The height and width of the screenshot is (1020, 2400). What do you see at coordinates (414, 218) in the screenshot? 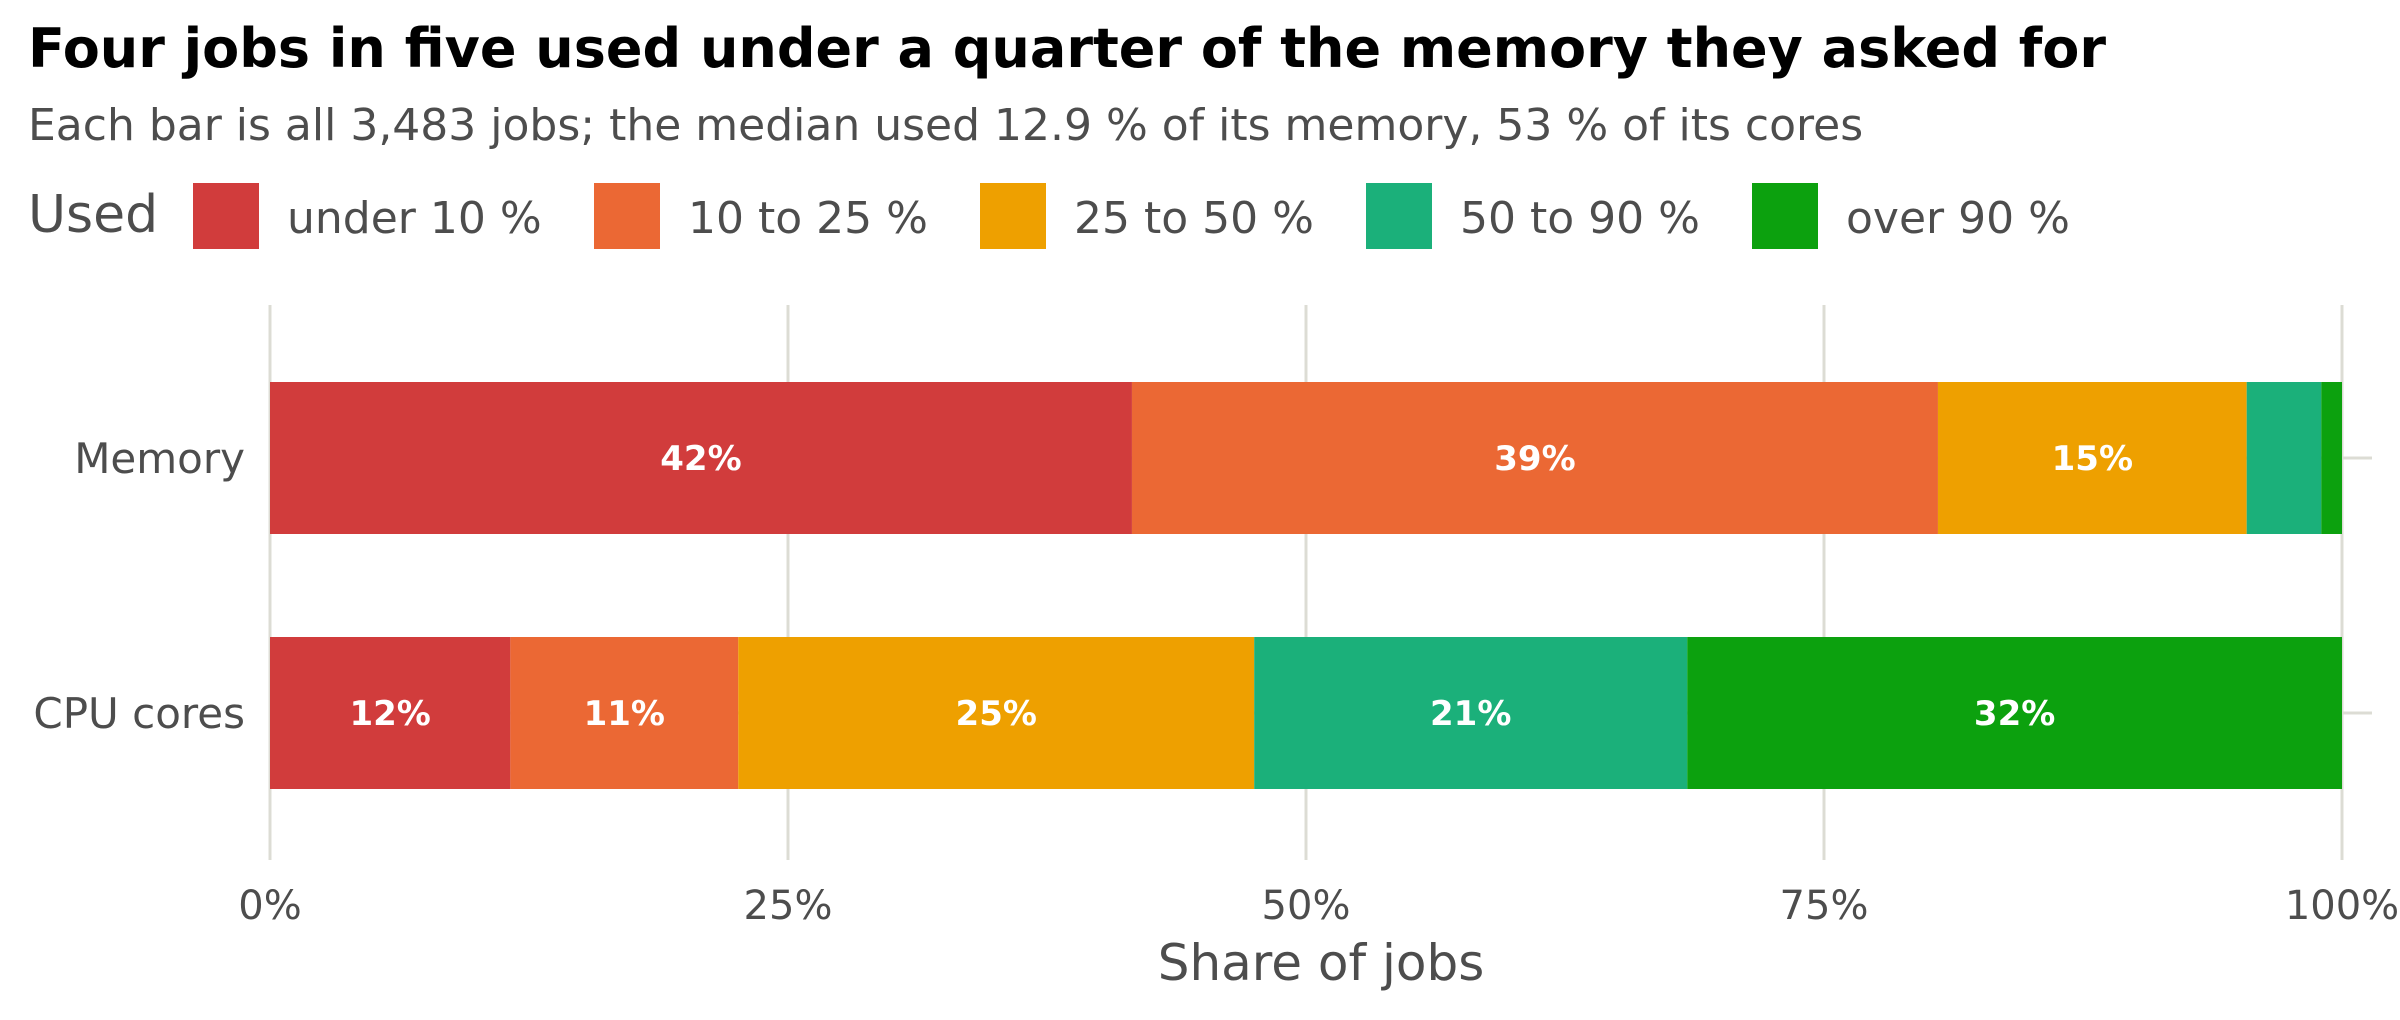
I see `legend-label: under 10 %` at bounding box center [414, 218].